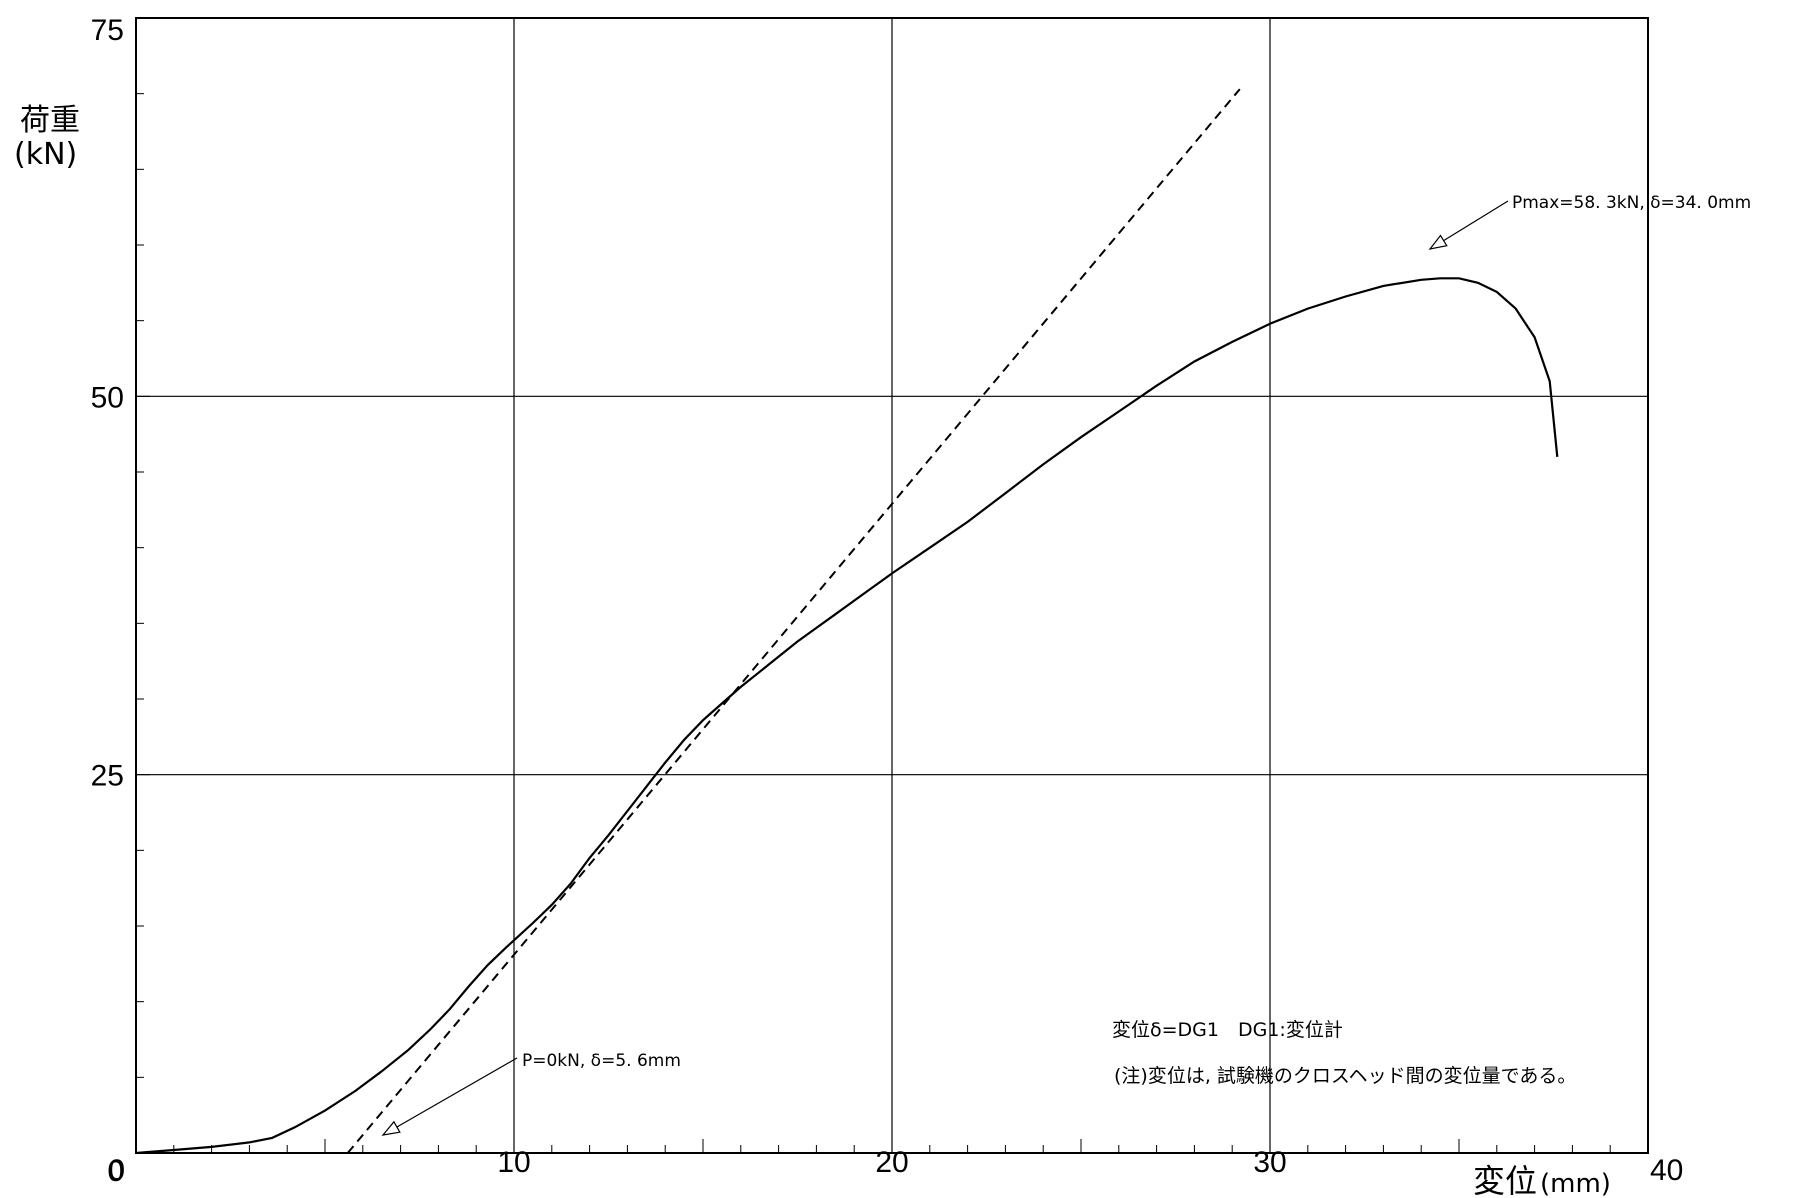 The width and height of the screenshot is (1811, 1198). I want to click on x-tick-label: 30, so click(1269, 1162).